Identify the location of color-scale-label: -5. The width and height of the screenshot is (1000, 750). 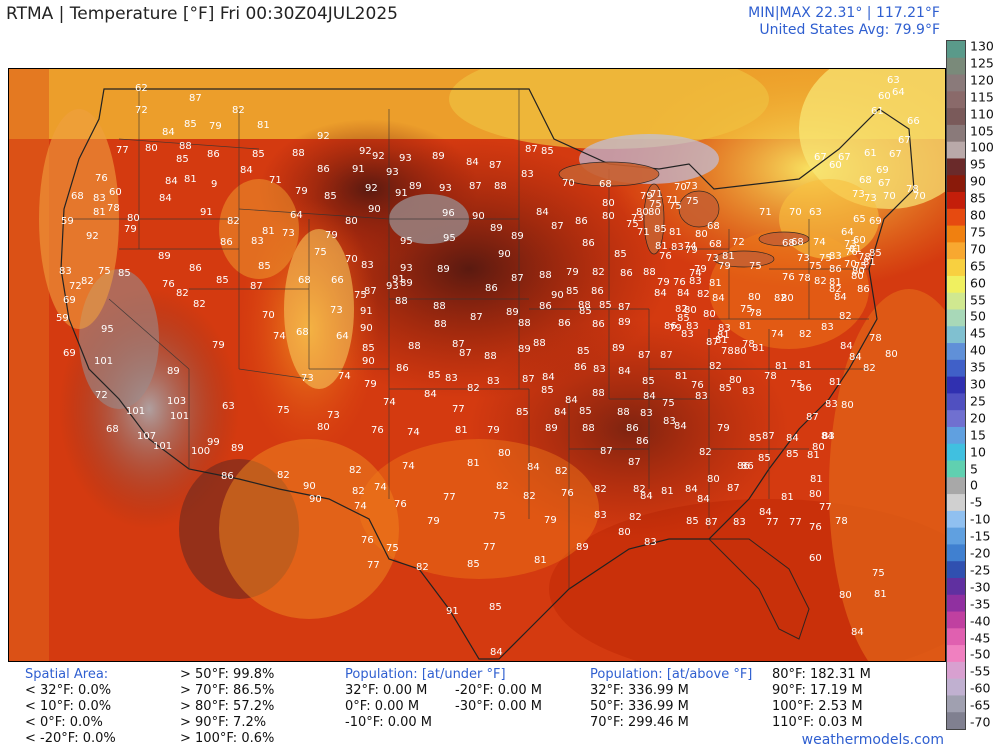
(976, 502).